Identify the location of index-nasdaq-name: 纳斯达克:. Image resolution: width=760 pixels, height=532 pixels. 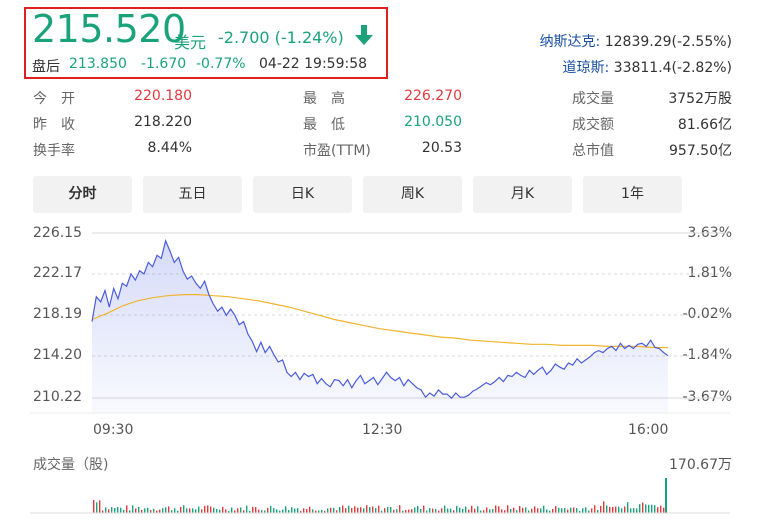
(570, 42).